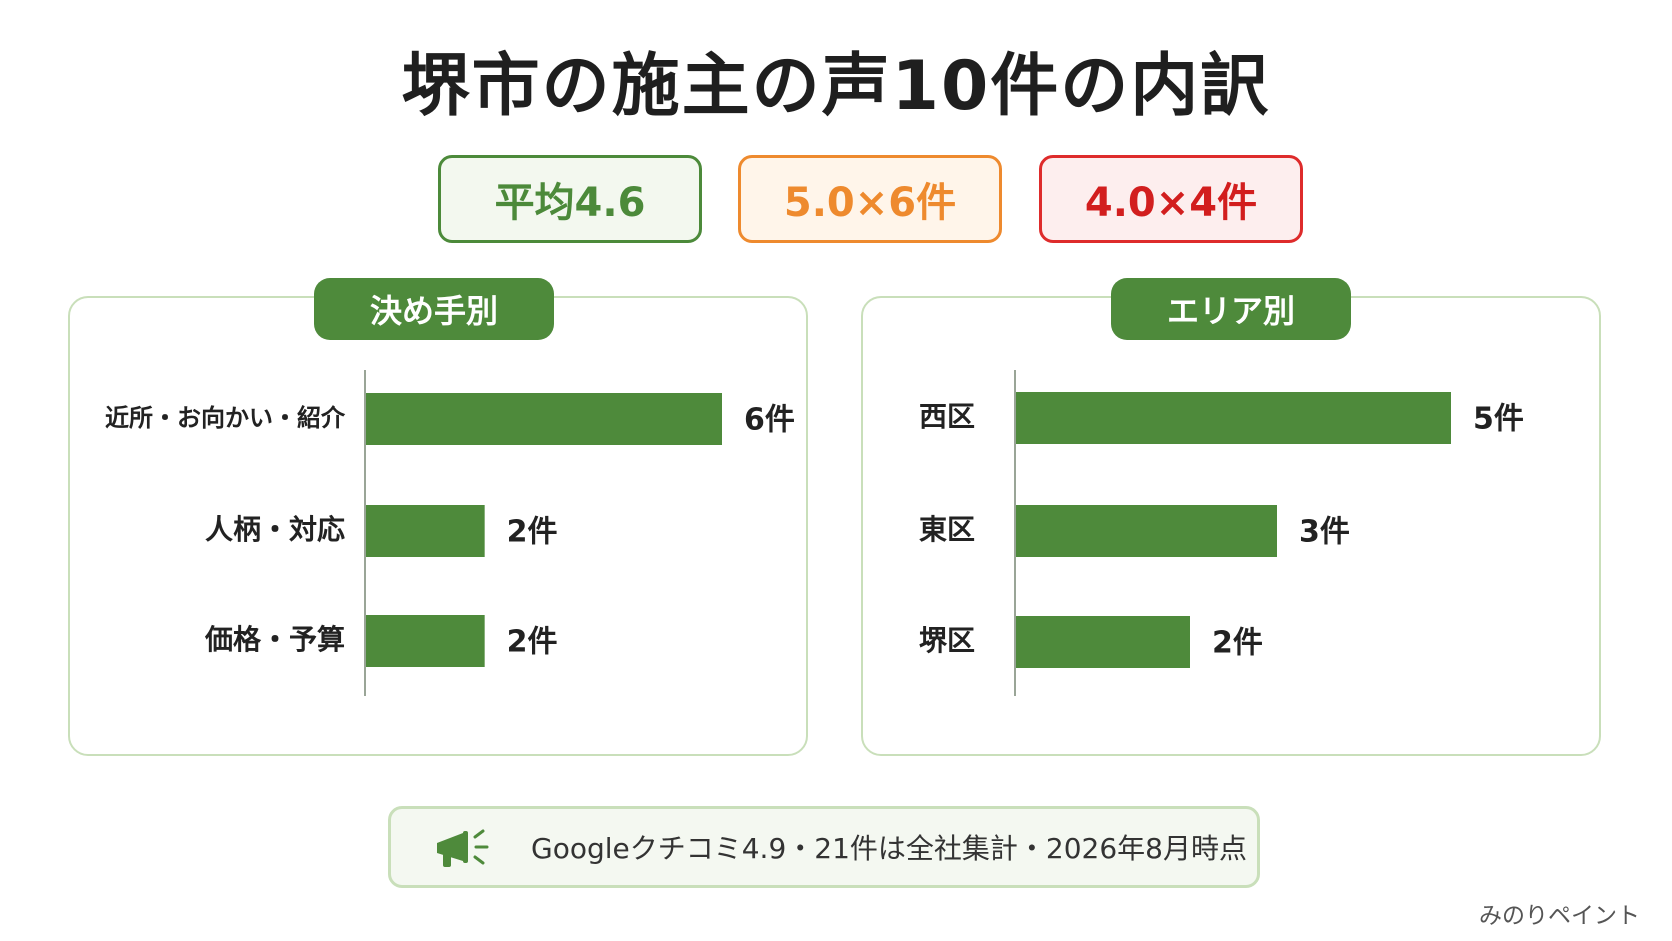  Describe the element at coordinates (1171, 199) in the screenshot. I see `stat-four-star: 4.0×4件` at that location.